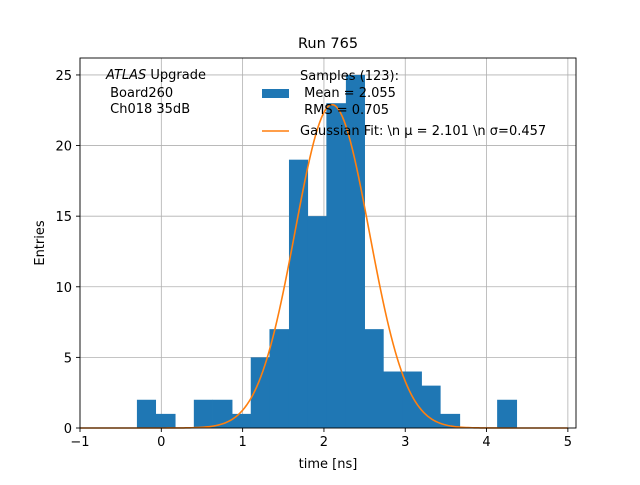  Describe the element at coordinates (67, 253) in the screenshot. I see `y-axis-ticks: 0 5 10 15 20 25` at that location.